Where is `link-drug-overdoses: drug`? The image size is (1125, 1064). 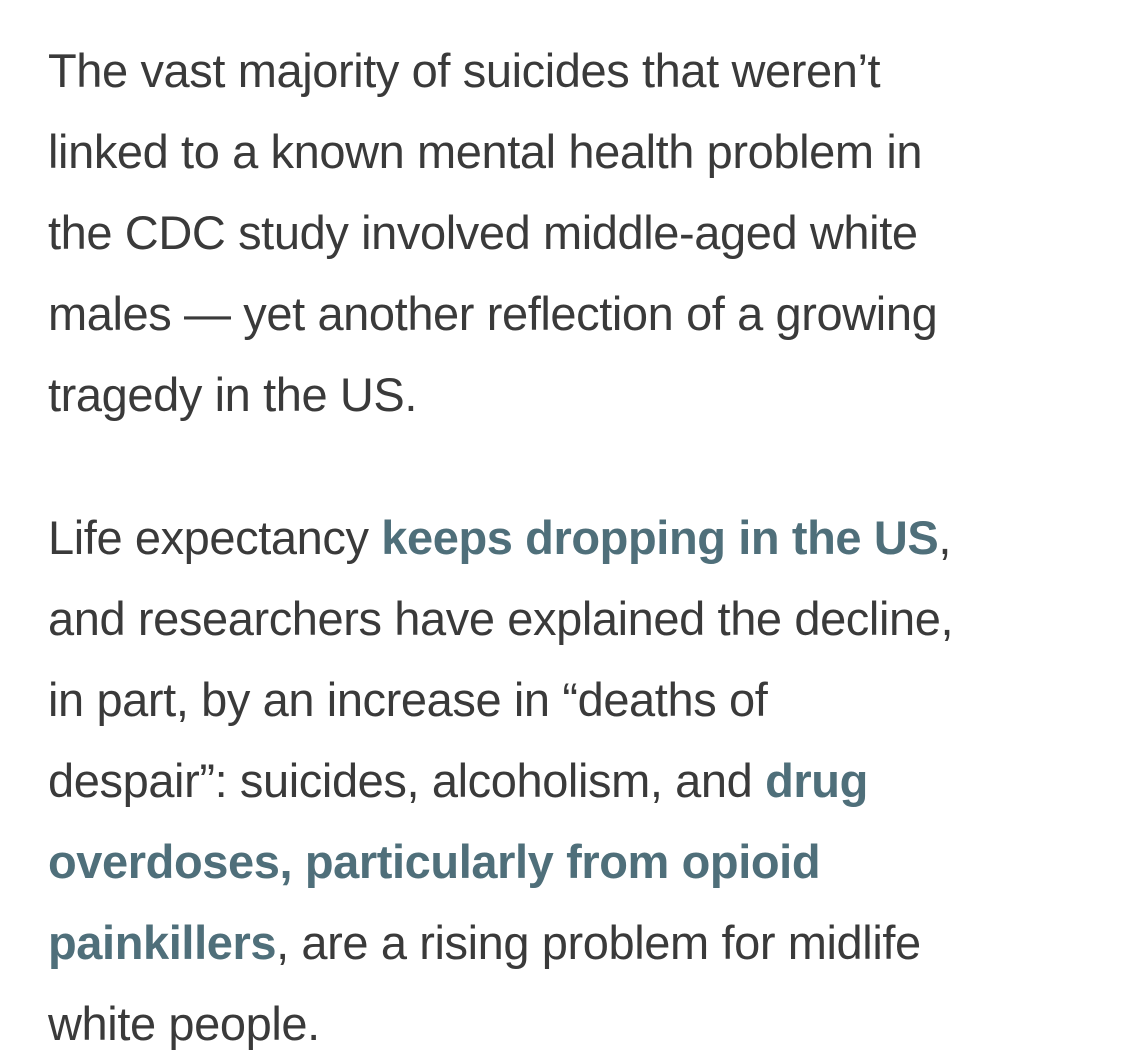
link-drug-overdoses: drug is located at coordinates (816, 780).